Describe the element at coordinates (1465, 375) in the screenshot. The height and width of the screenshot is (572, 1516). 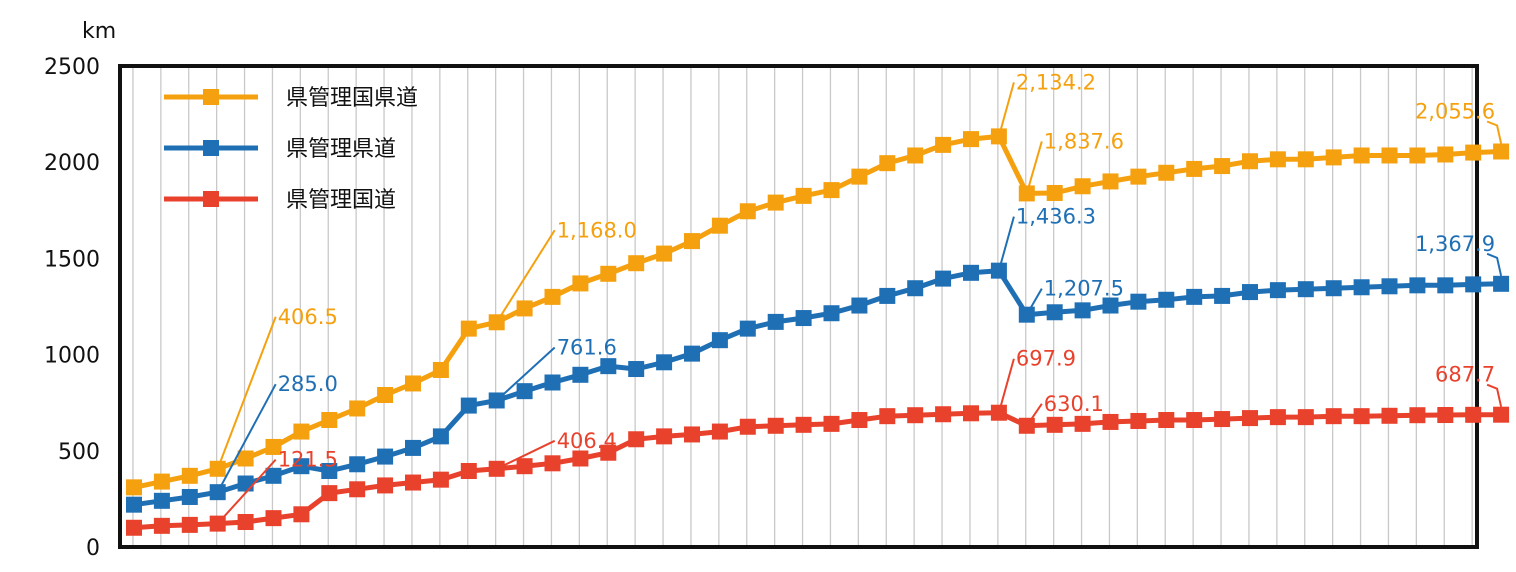
I see `data-label-text: 687.7` at that location.